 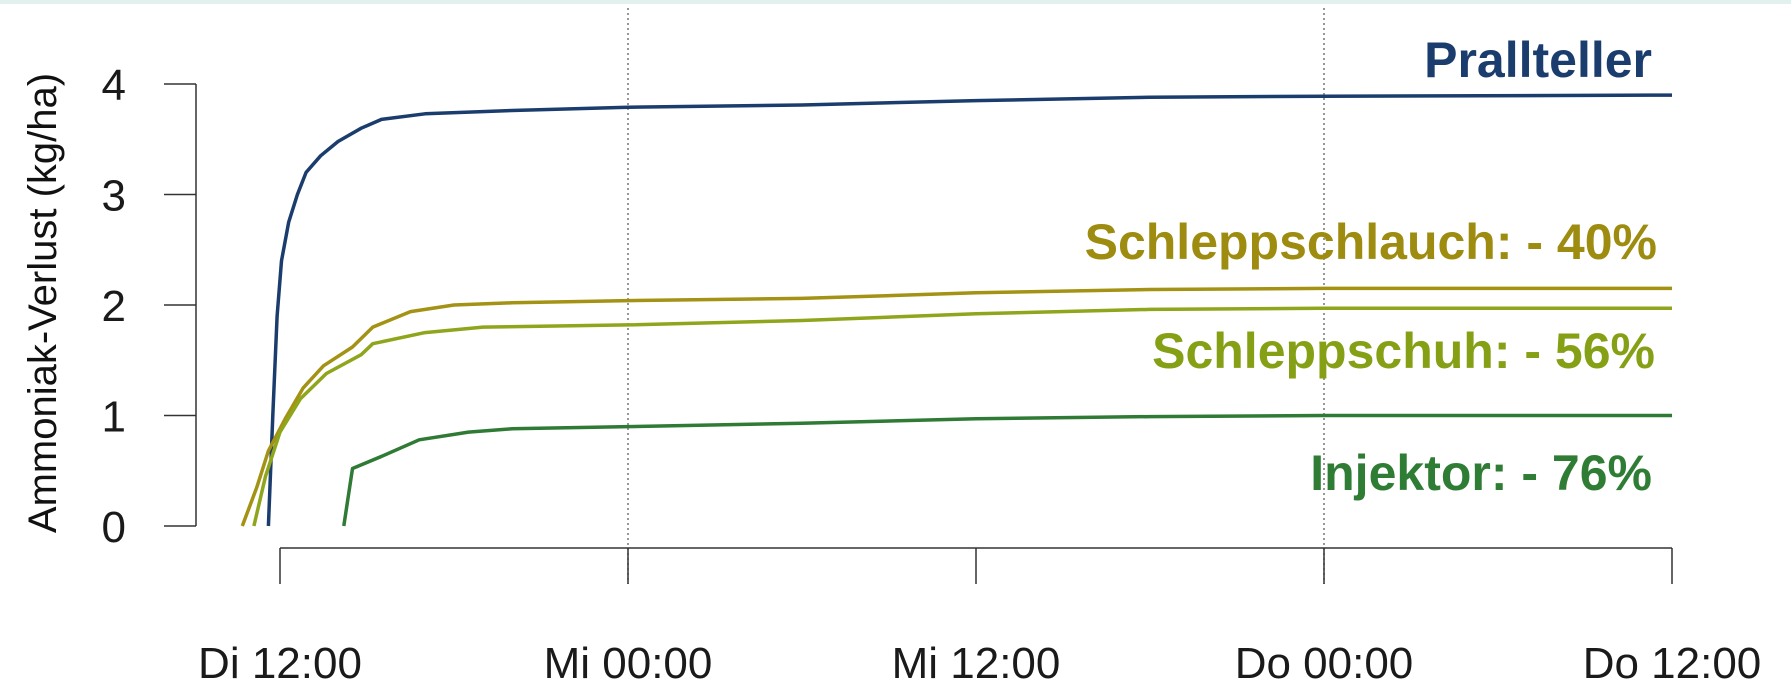 I want to click on y-tick-label: 3, so click(x=114, y=196).